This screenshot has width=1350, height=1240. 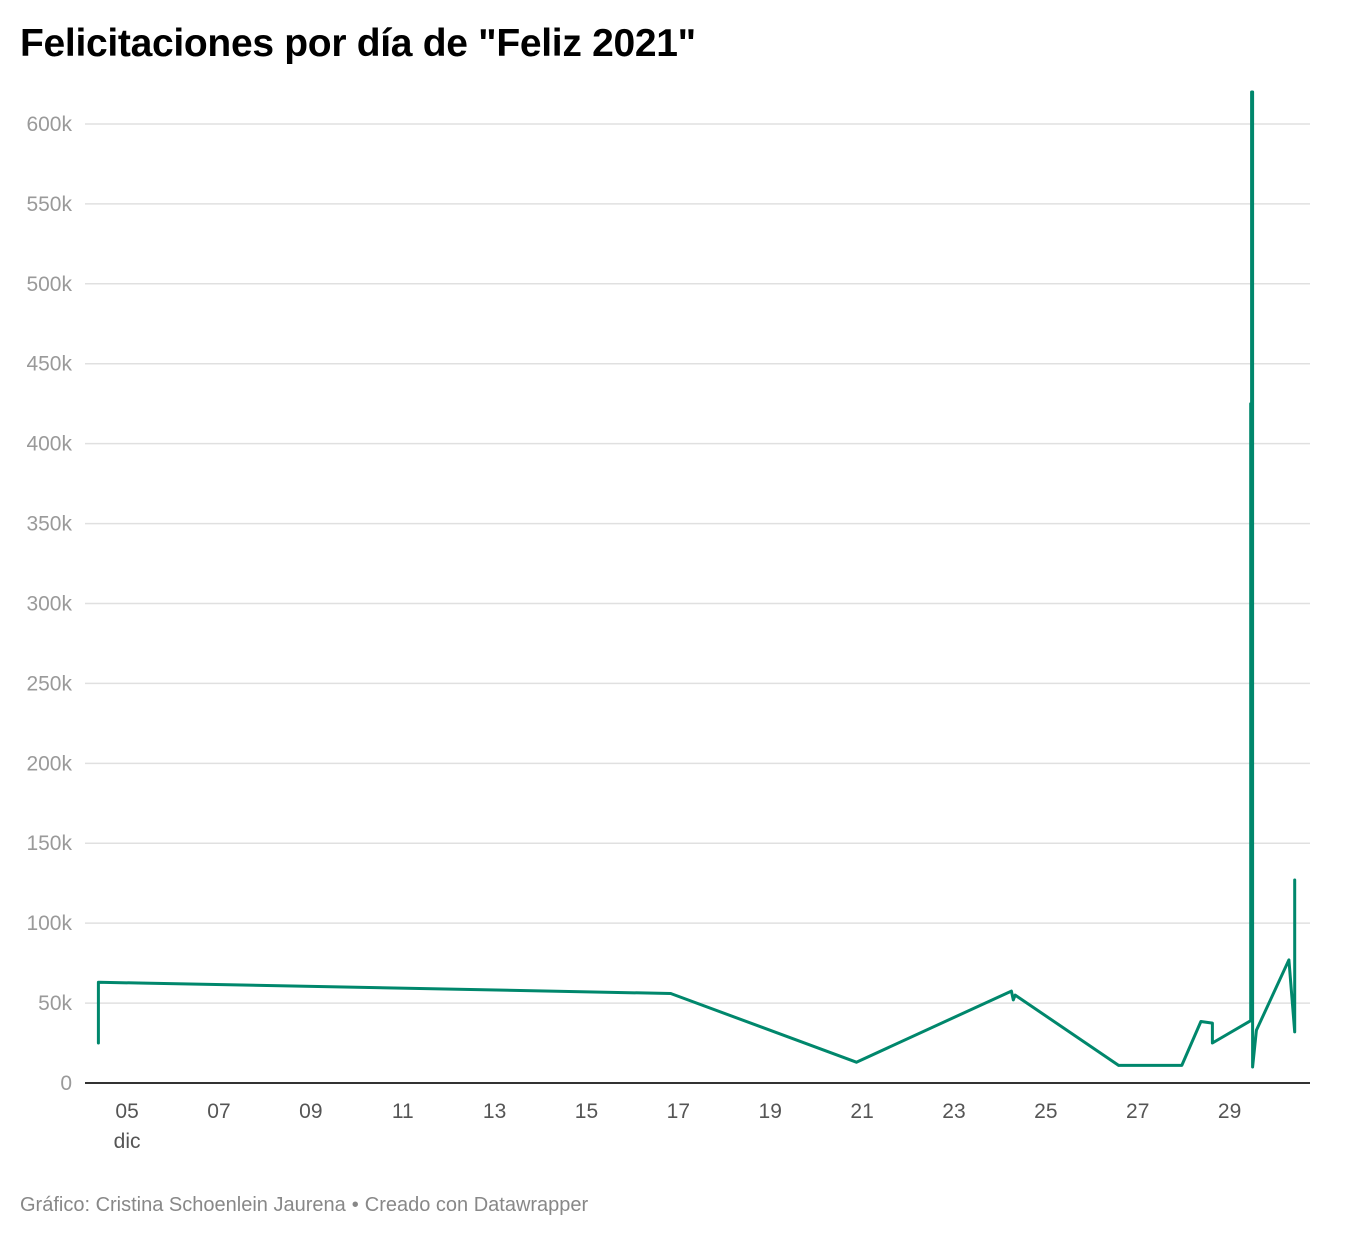 What do you see at coordinates (49, 364) in the screenshot?
I see `y-tick-label: 450k` at bounding box center [49, 364].